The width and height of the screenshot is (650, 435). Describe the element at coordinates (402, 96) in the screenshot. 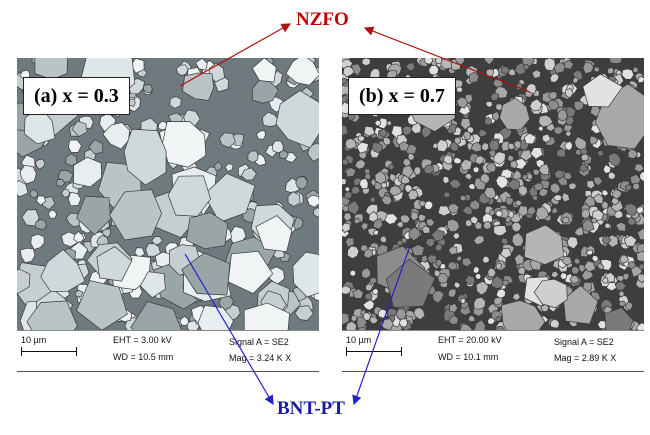

I see `composition-badge-b: (b) x = 0.7` at that location.